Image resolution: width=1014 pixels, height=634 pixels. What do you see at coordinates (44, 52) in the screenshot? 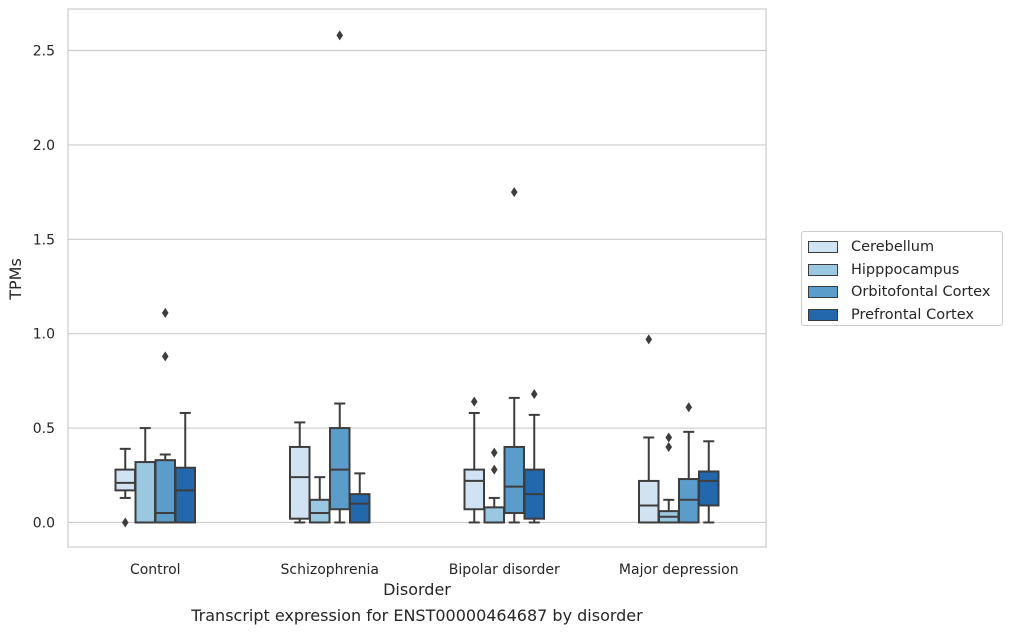
I see `y-tick-label: 2.5` at bounding box center [44, 52].